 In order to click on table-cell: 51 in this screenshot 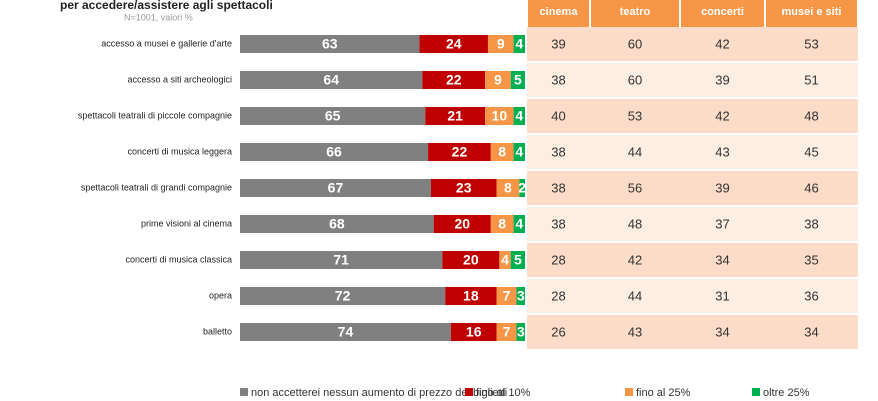, I will do `click(811, 79)`.